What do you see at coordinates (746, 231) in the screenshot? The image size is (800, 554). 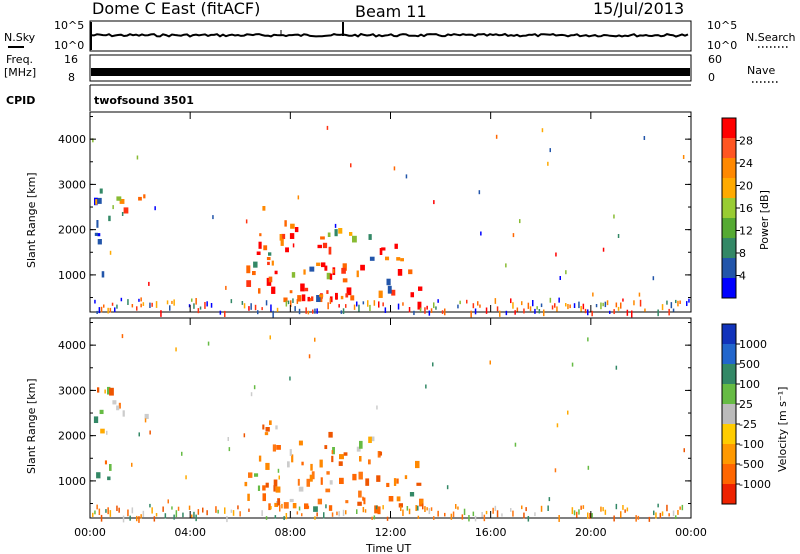 I see `colorbar-tick-label: 12` at bounding box center [746, 231].